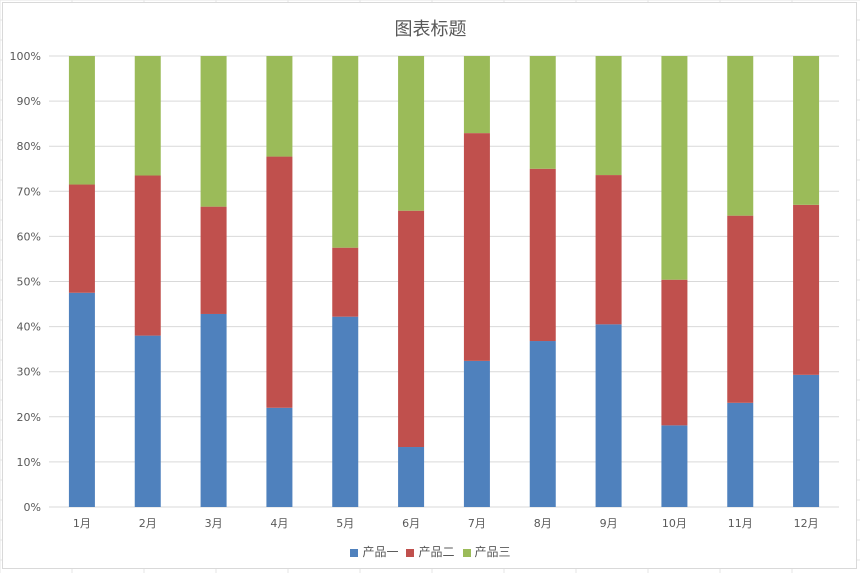 The width and height of the screenshot is (860, 573). I want to click on legend-label: 产品三, so click(492, 552).